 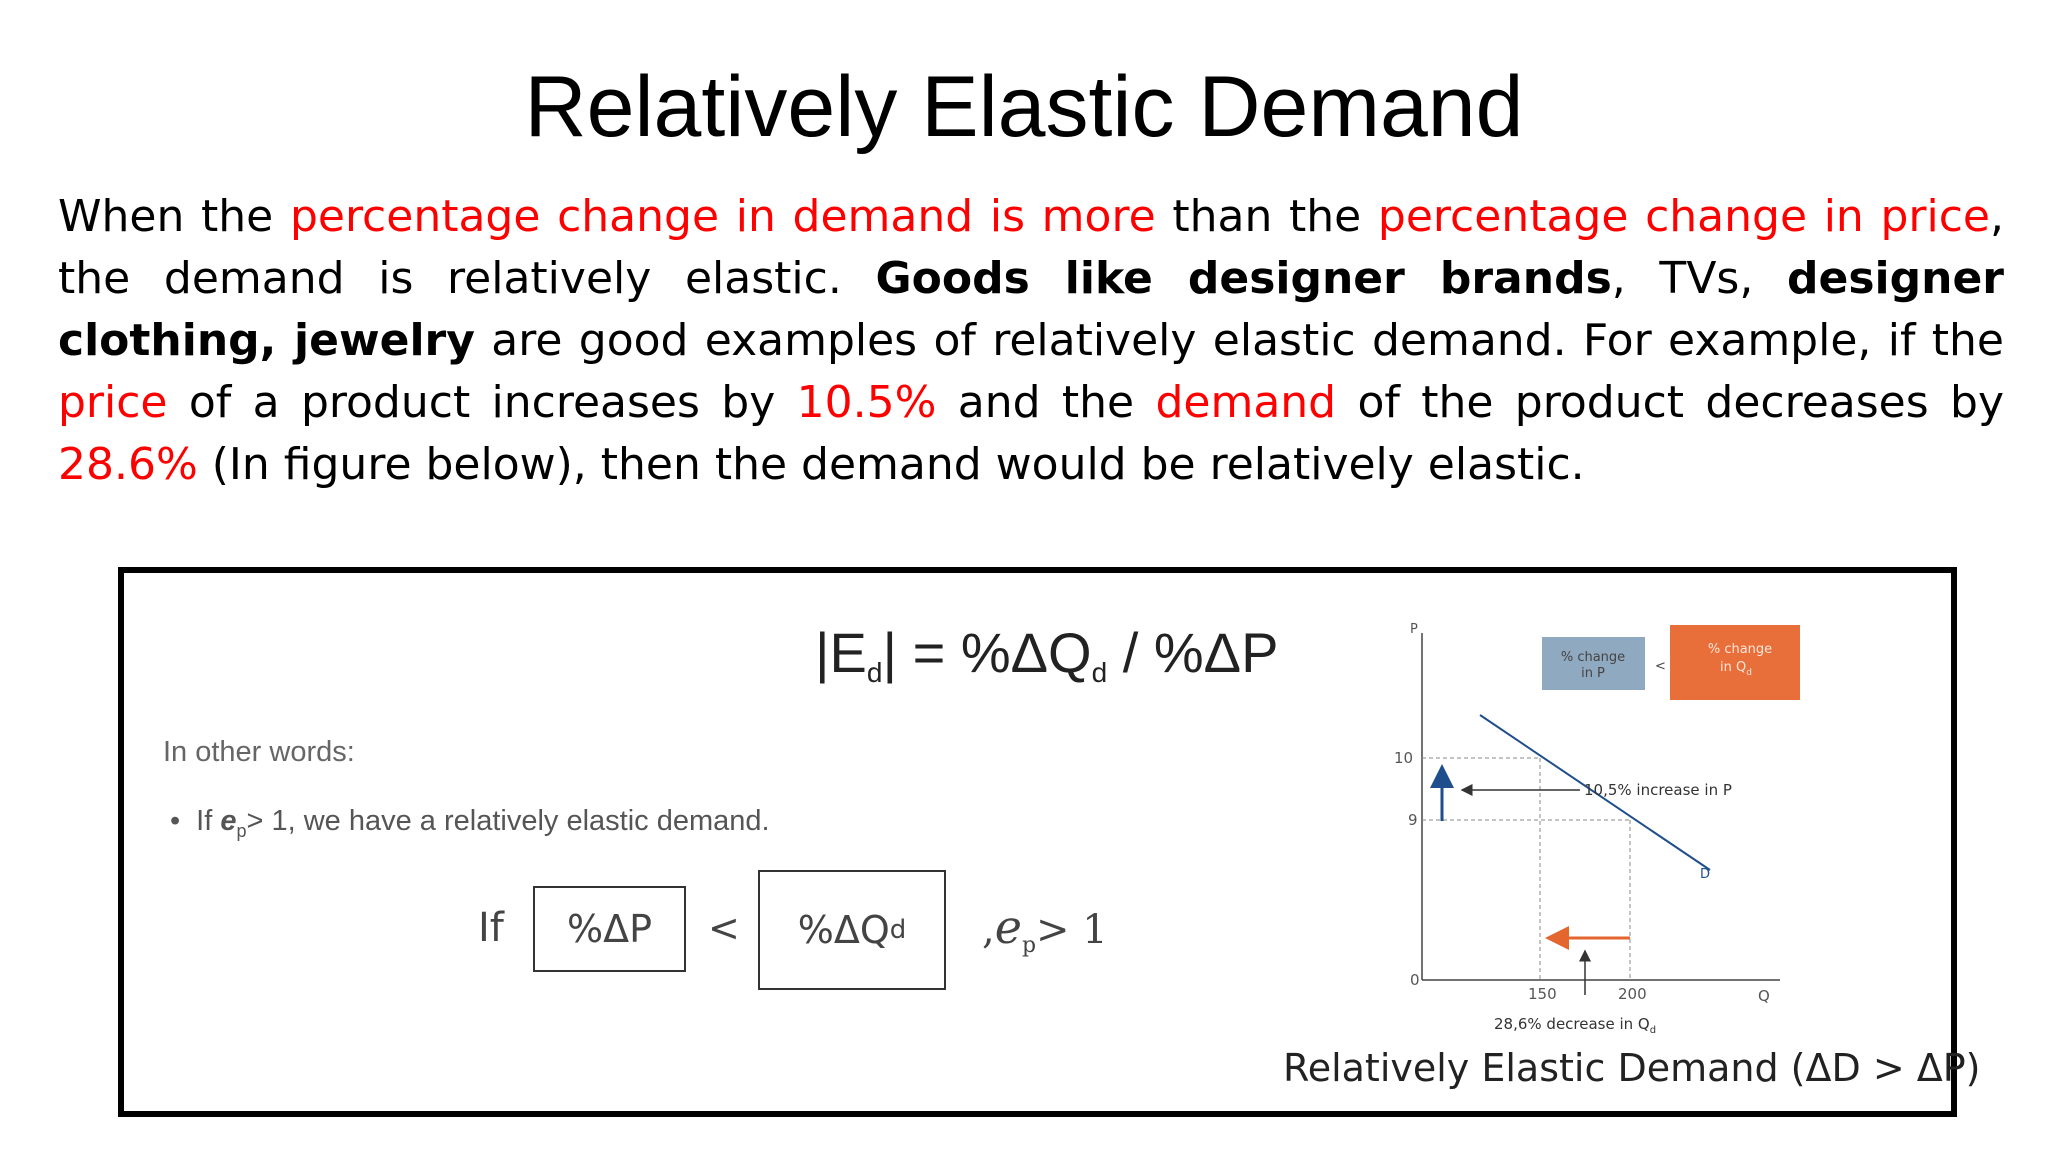 I want to click on page-title: Relatively Elastic Demand, so click(x=1024, y=107).